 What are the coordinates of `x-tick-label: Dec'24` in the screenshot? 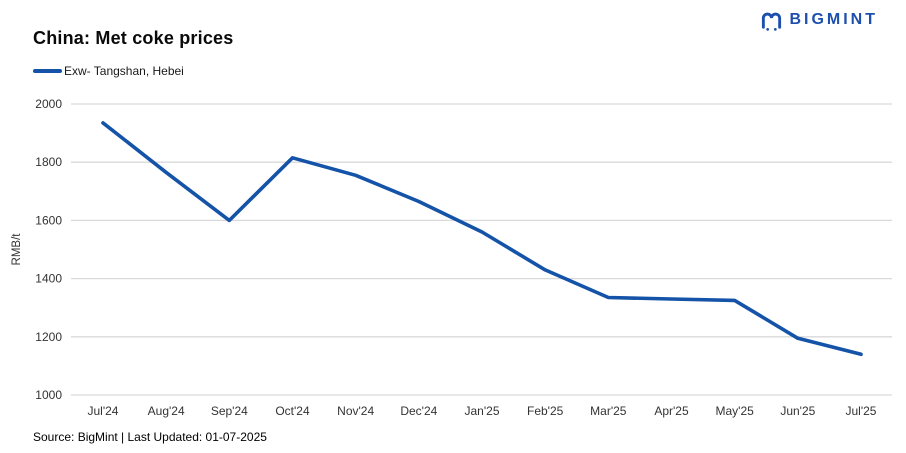 It's located at (418, 411).